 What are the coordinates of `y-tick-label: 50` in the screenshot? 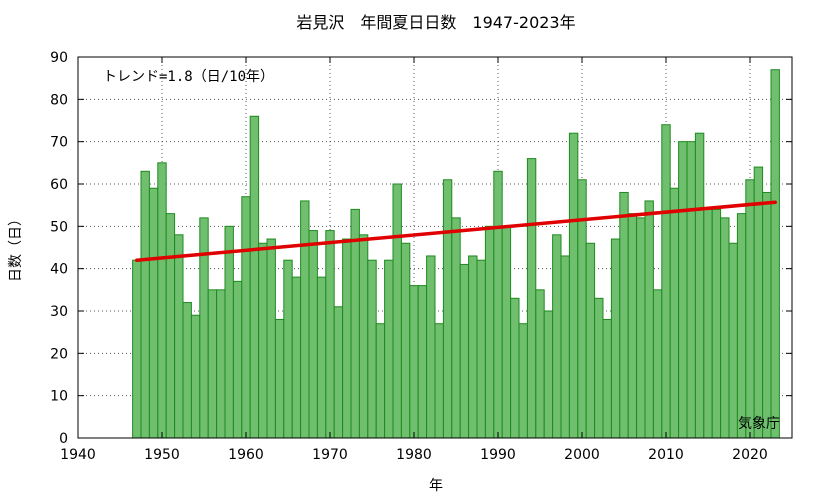 It's located at (59, 227).